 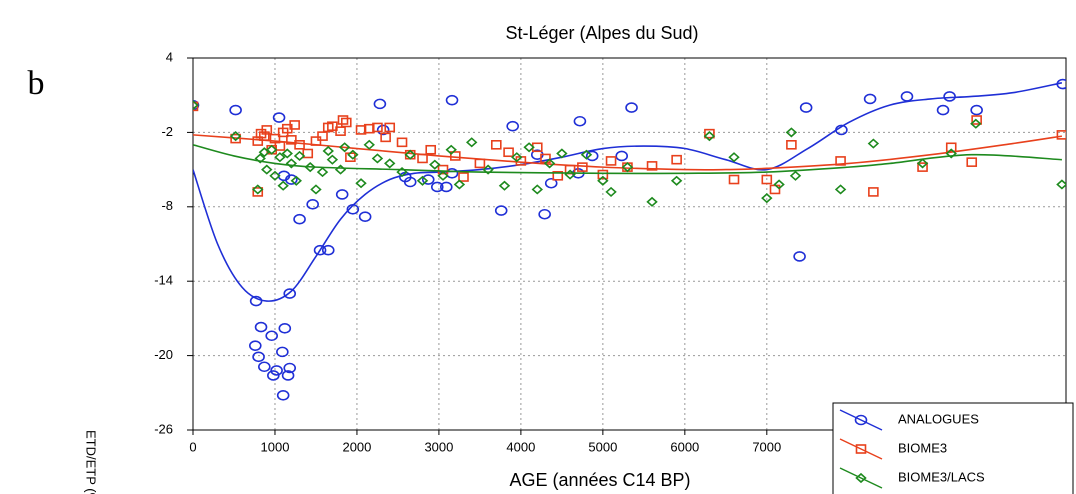 What do you see at coordinates (953, 448) in the screenshot?
I see `legend-box` at bounding box center [953, 448].